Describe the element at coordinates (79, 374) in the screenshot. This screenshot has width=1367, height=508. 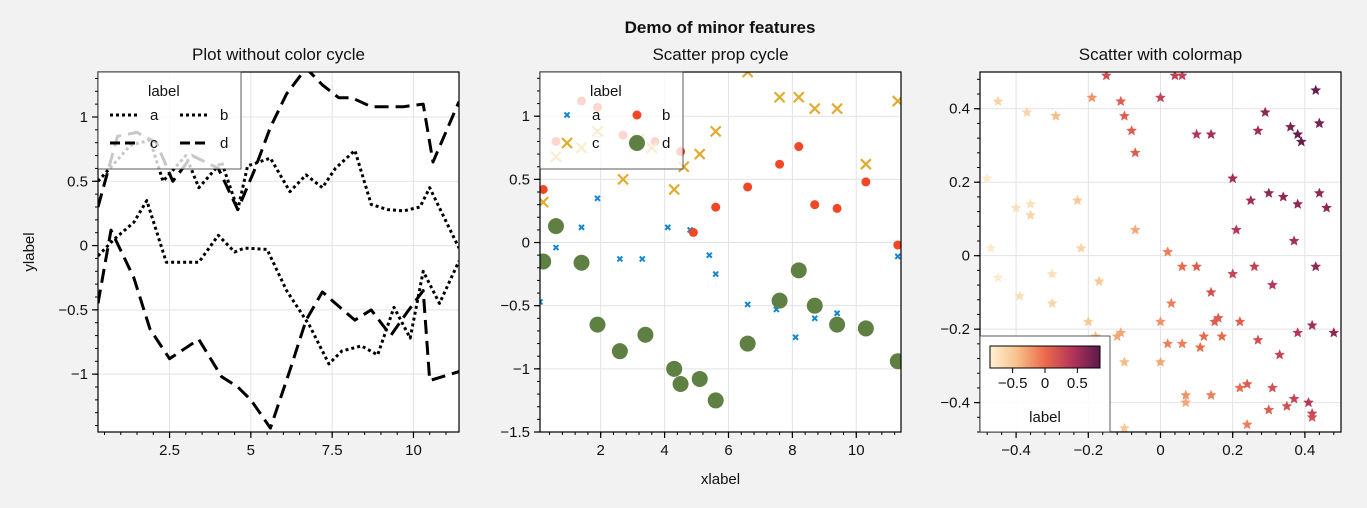
I see `y-tick-label: −1` at that location.